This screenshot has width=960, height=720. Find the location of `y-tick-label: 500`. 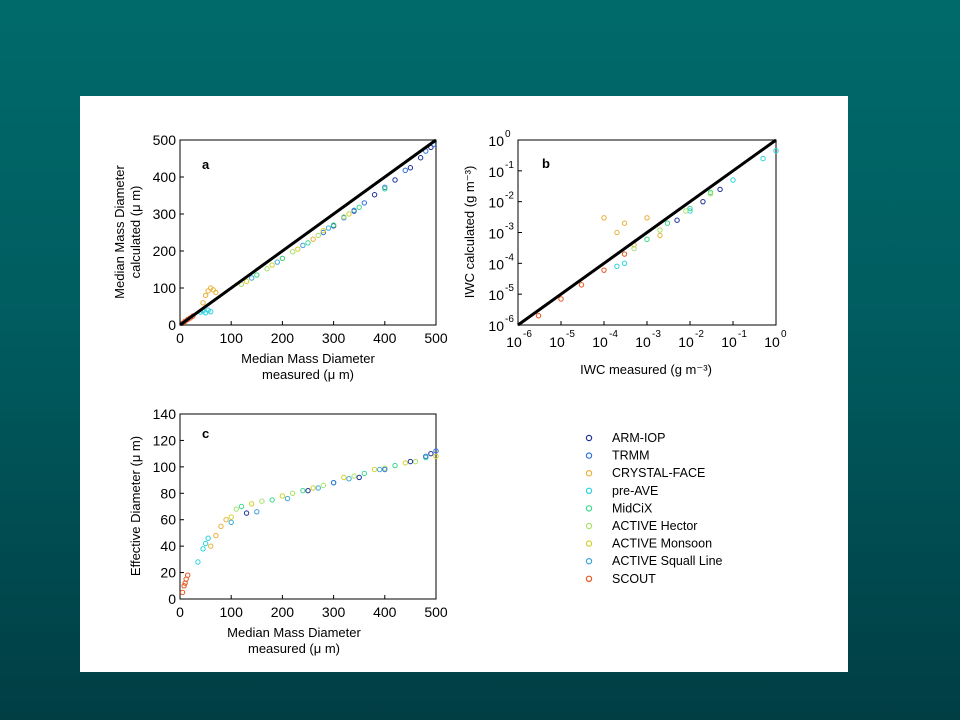

y-tick-label: 500 is located at coordinates (165, 140).